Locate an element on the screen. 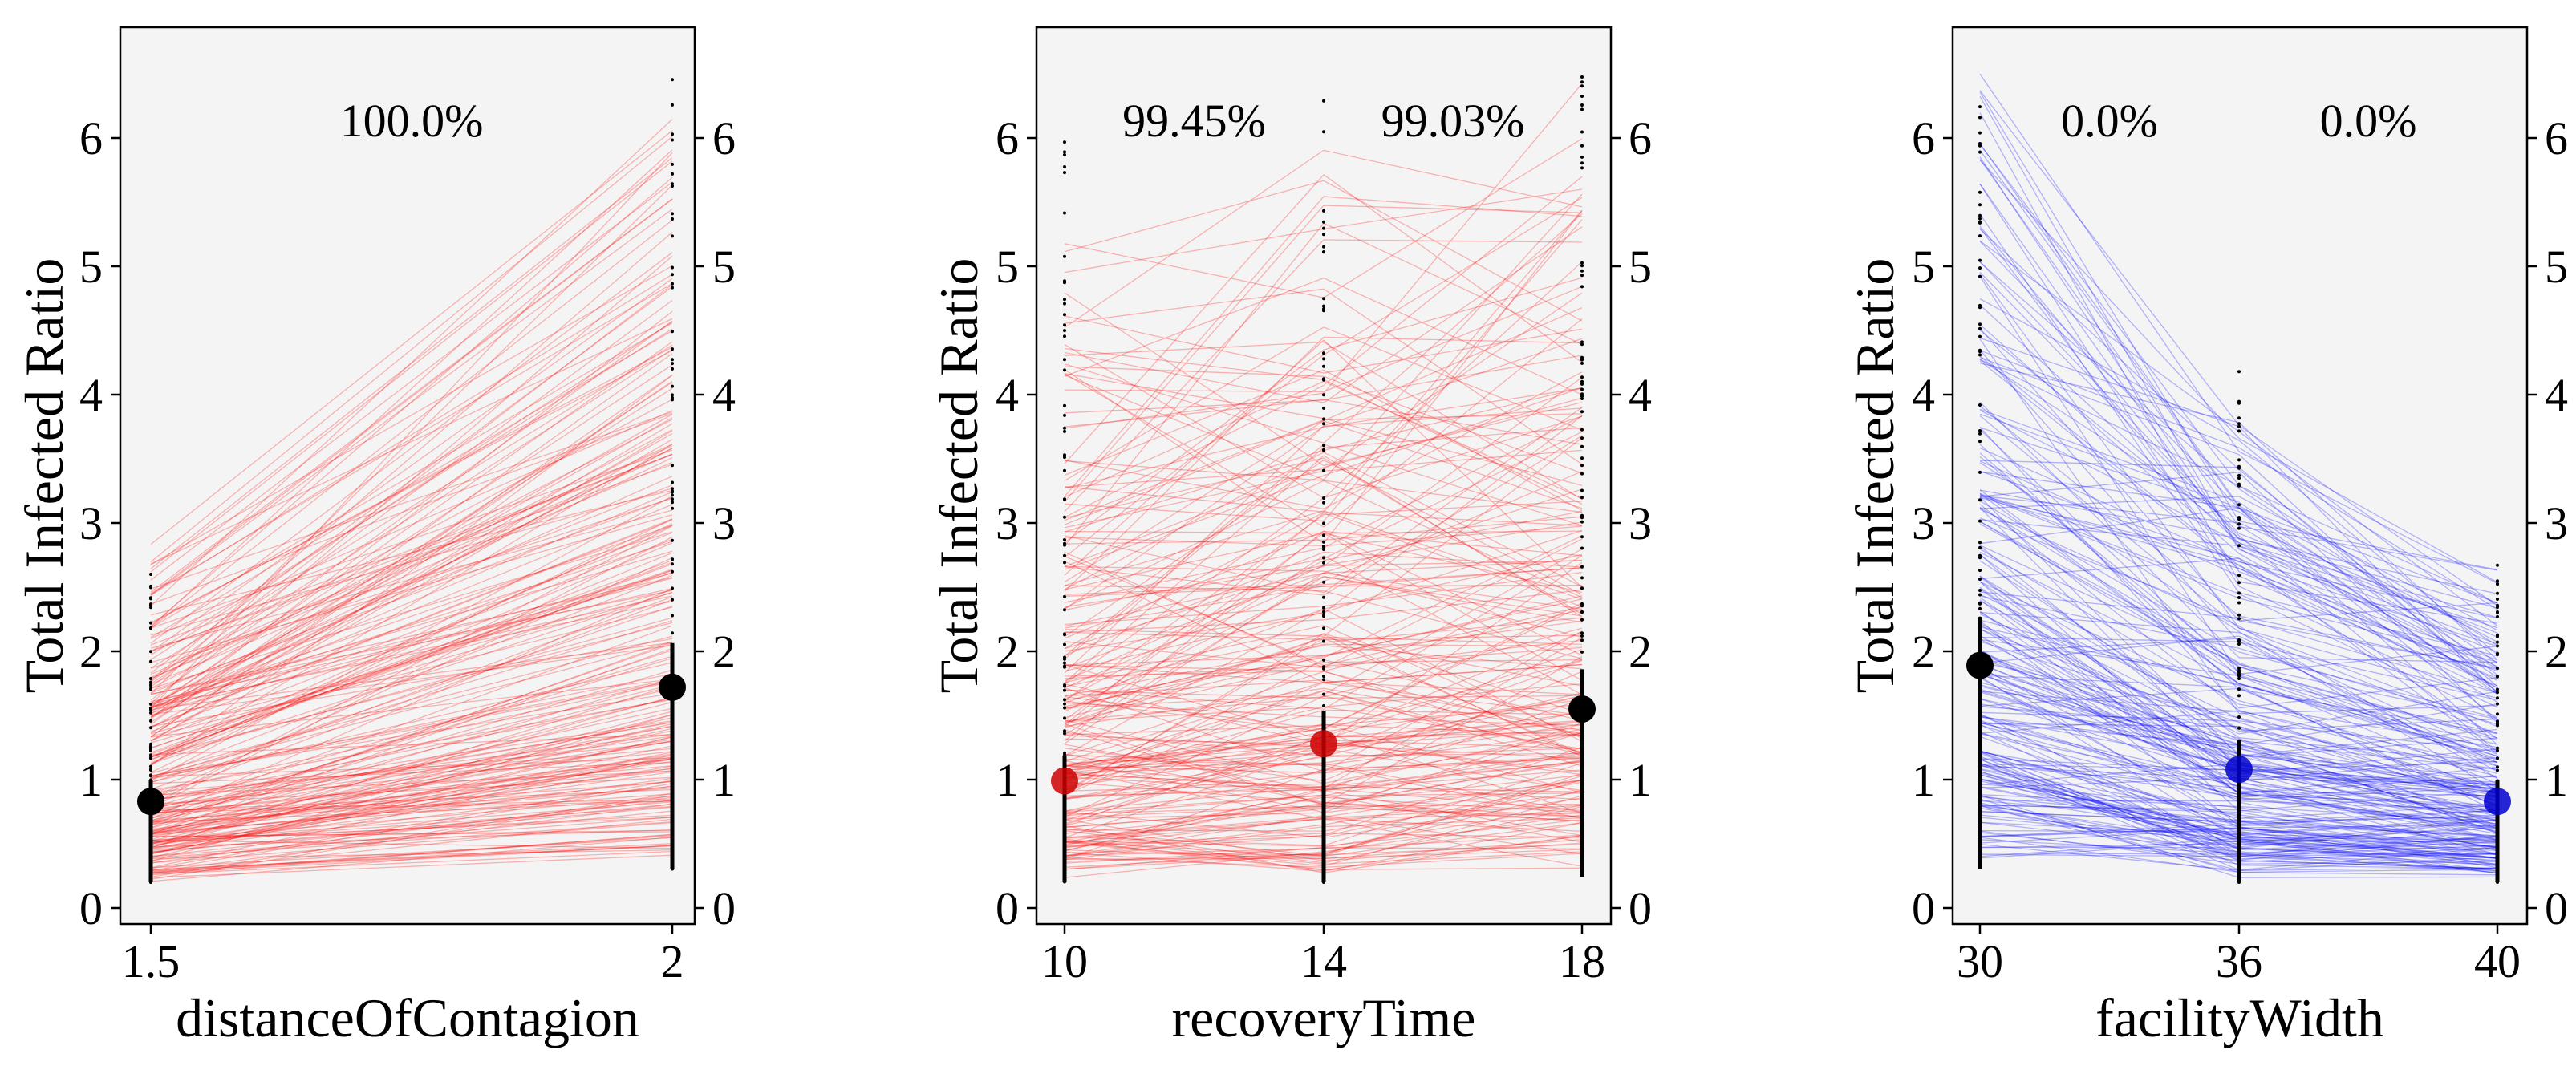  x-tick-label: 30 is located at coordinates (1980, 961).